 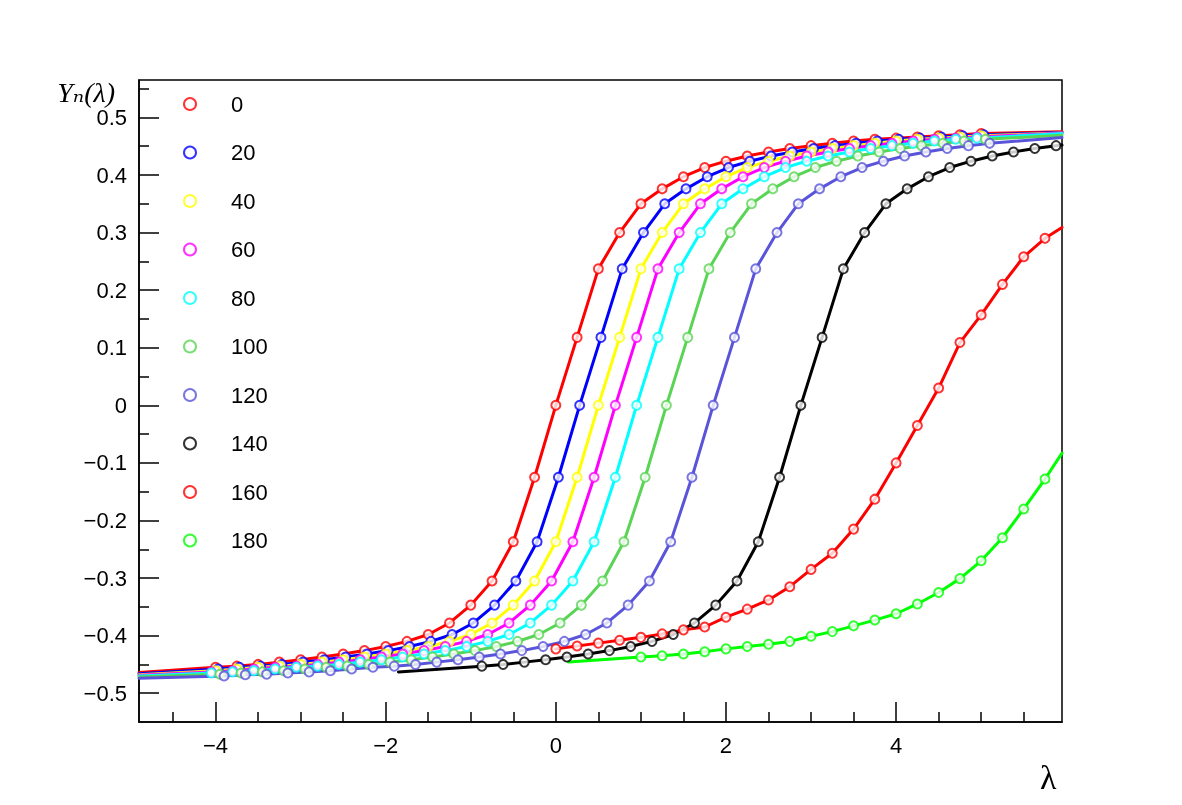 I want to click on x-axis-title: λ, so click(x=1048, y=777).